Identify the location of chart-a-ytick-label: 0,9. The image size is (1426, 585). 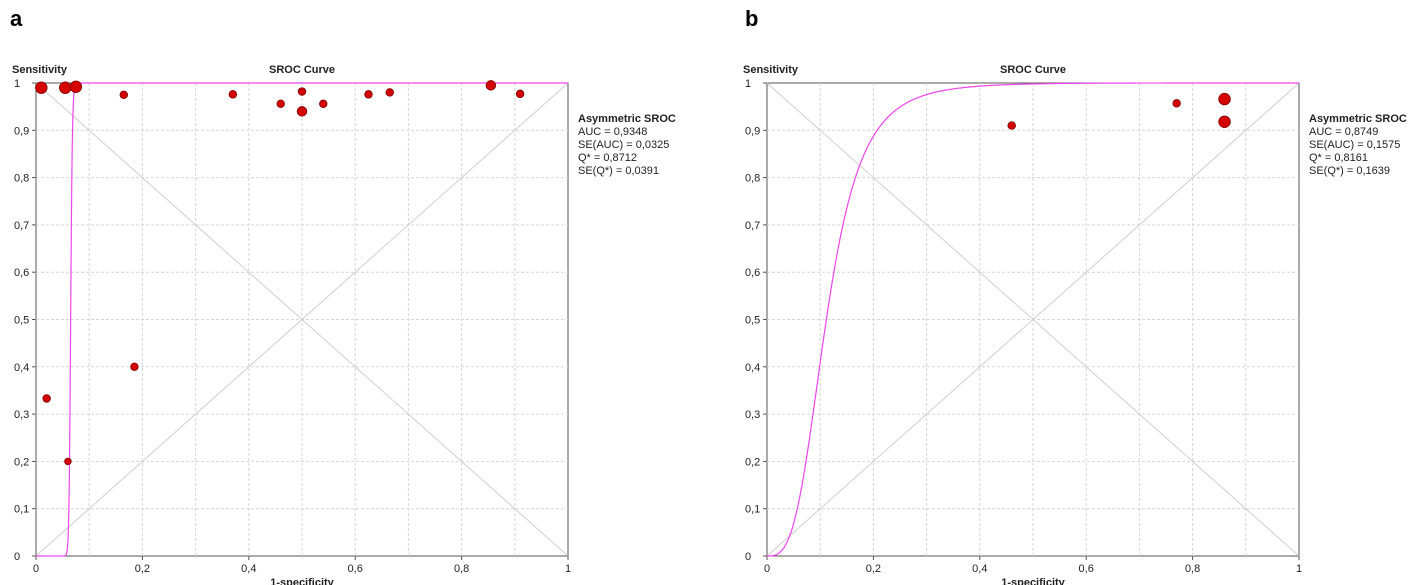
(21, 131).